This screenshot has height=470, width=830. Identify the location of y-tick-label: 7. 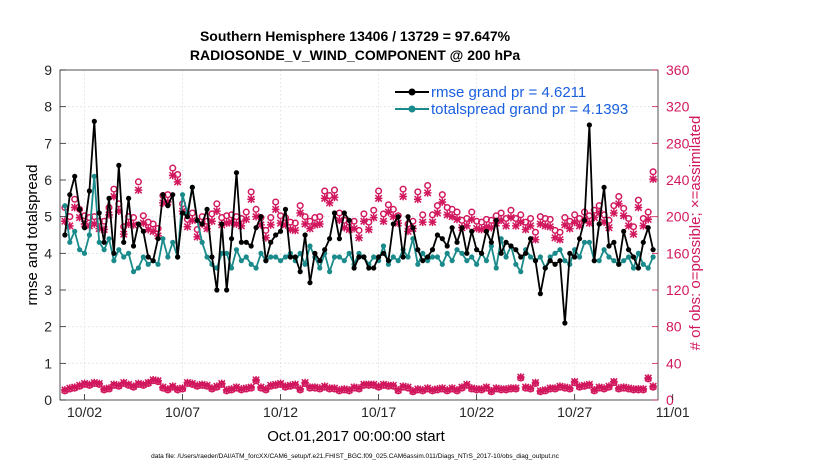
(48, 143).